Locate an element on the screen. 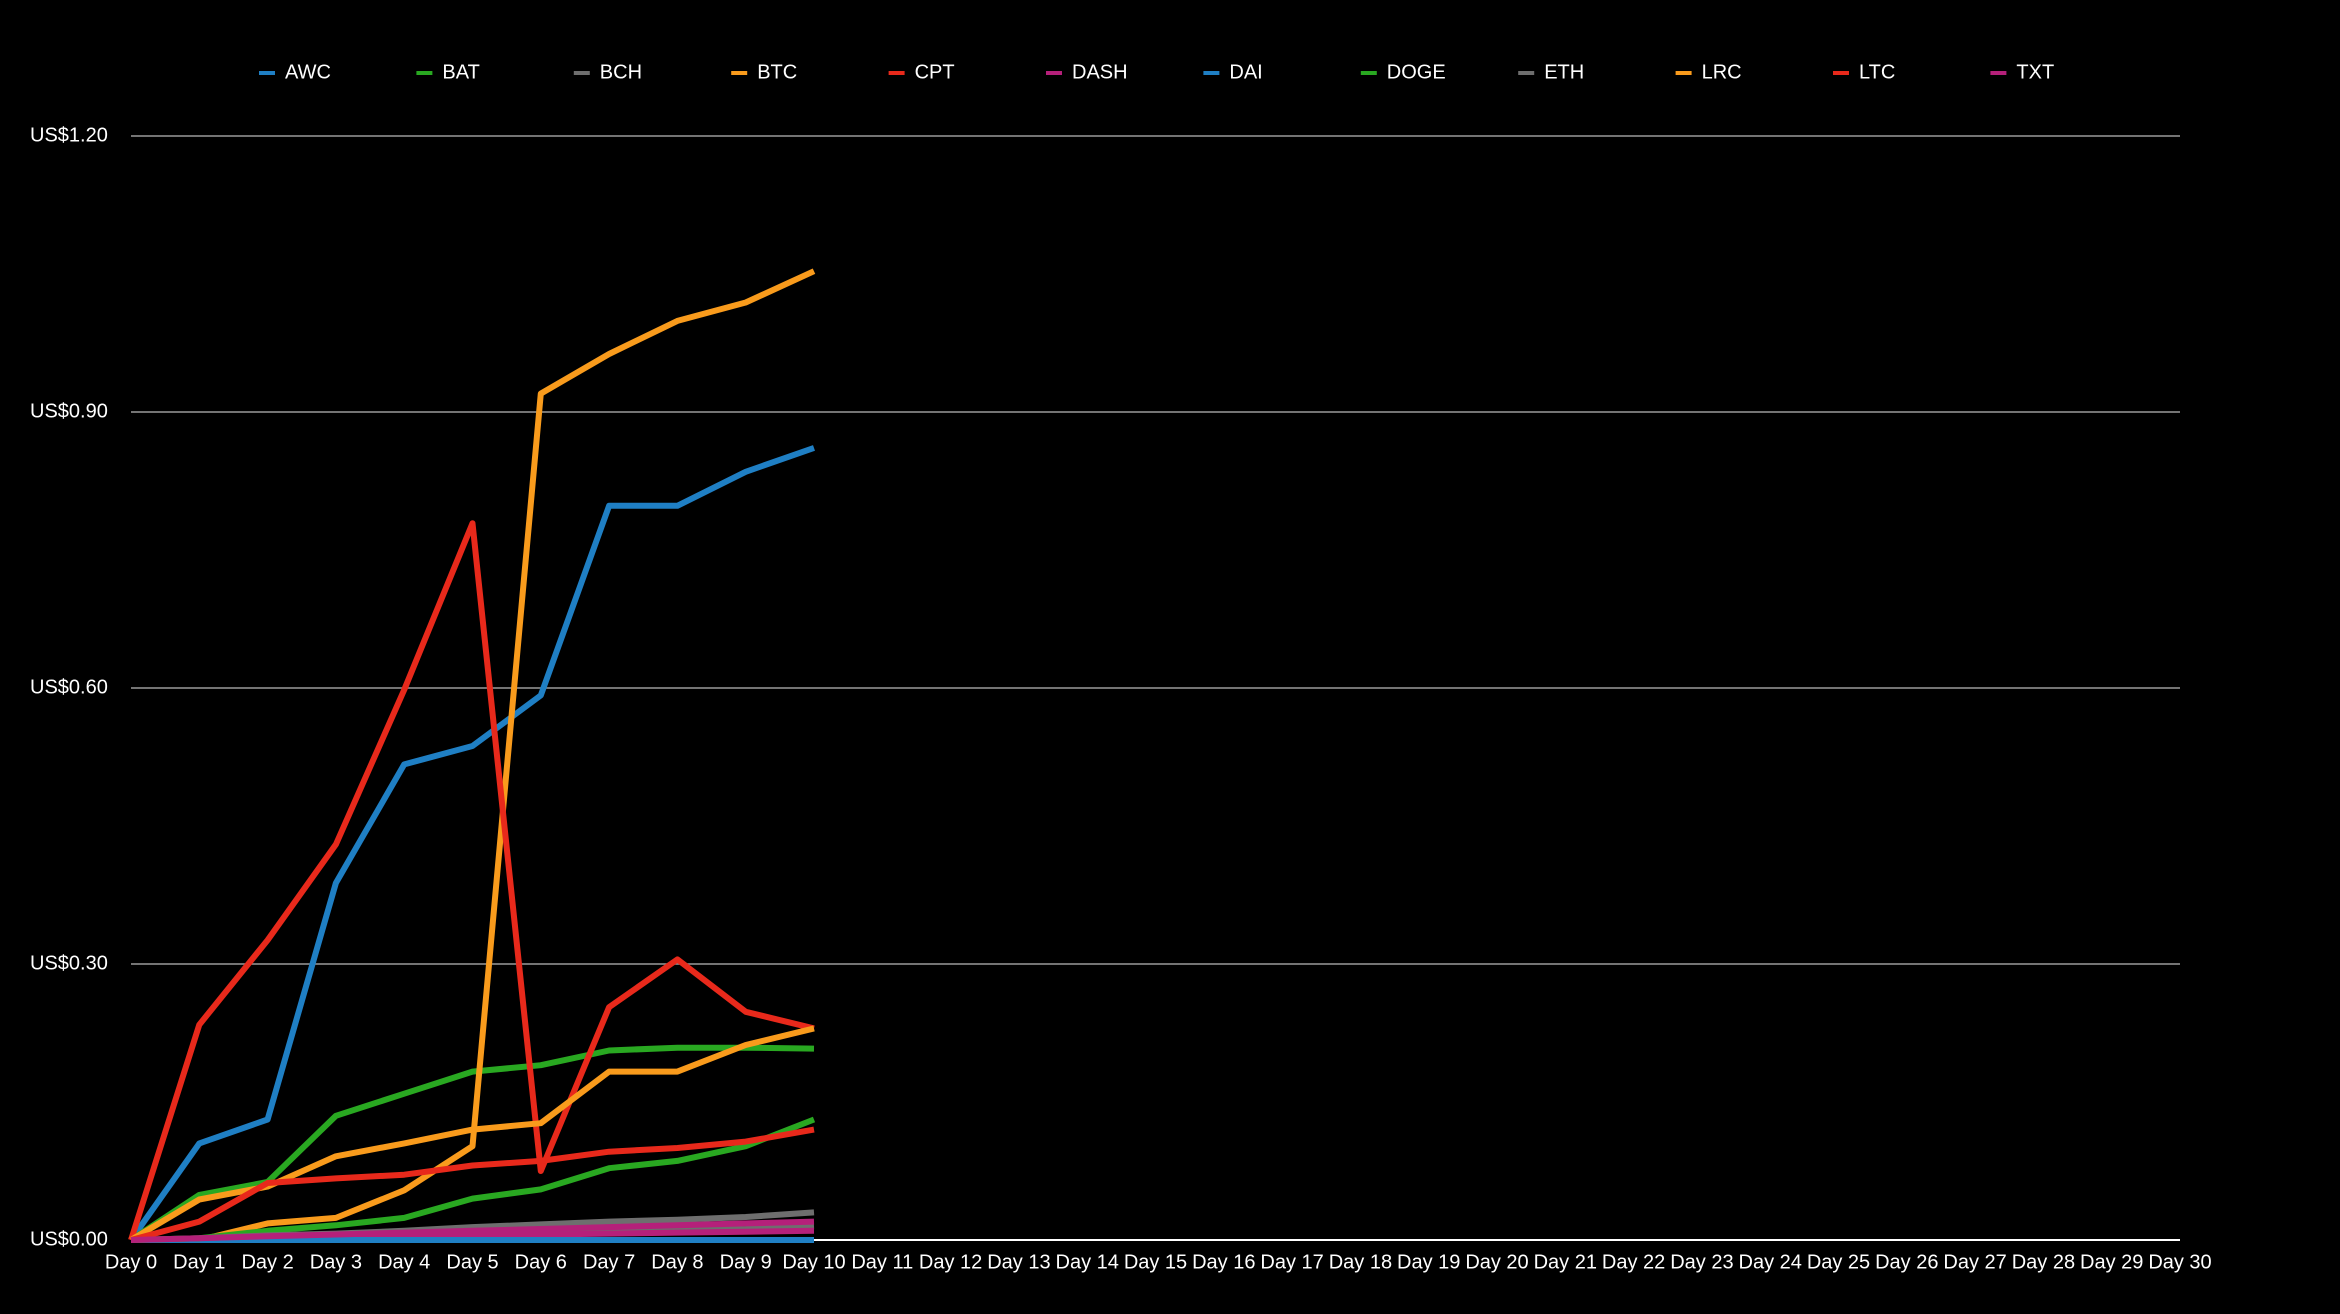 The height and width of the screenshot is (1314, 2340). x-tick-label: Day 5 is located at coordinates (472, 1262).